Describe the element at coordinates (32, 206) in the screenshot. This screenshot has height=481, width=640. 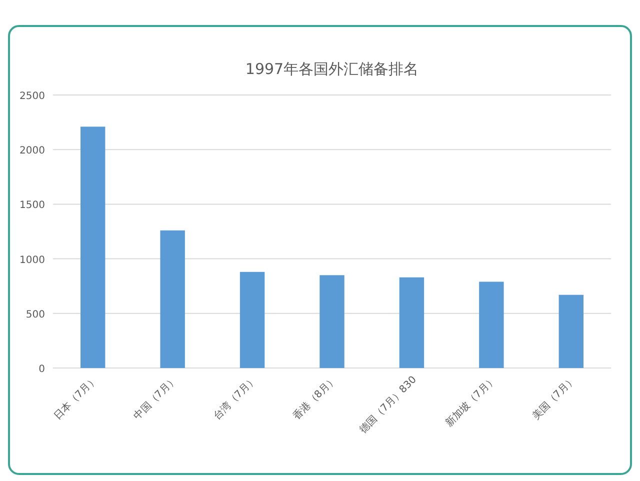
I see `y-tick-label: 1500` at that location.